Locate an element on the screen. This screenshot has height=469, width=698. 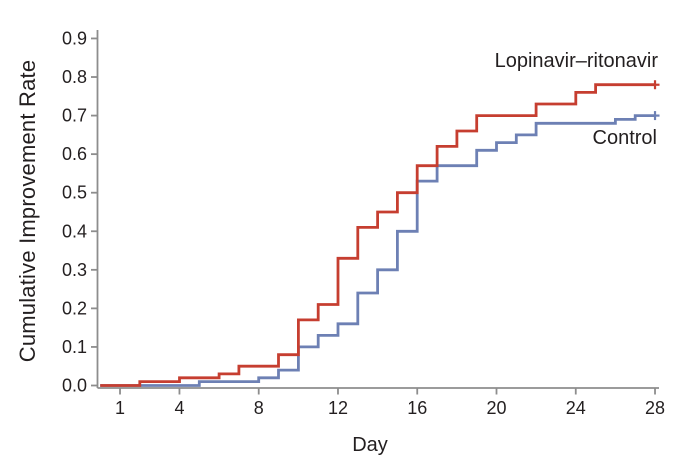
x-tick-label: 12 is located at coordinates (338, 408).